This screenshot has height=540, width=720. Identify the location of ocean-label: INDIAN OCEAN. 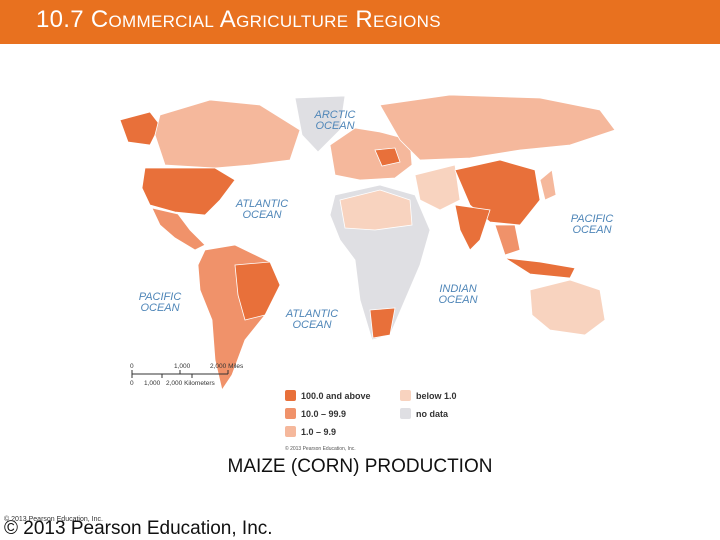
(457, 294).